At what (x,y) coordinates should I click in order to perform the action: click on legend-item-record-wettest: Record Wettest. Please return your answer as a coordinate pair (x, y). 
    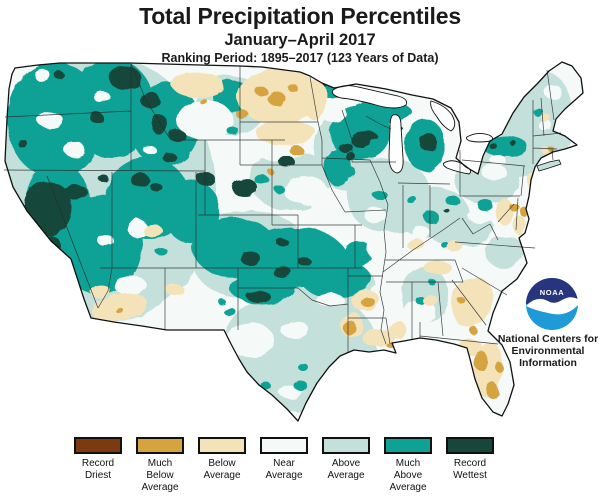
    Looking at the image, I should click on (470, 465).